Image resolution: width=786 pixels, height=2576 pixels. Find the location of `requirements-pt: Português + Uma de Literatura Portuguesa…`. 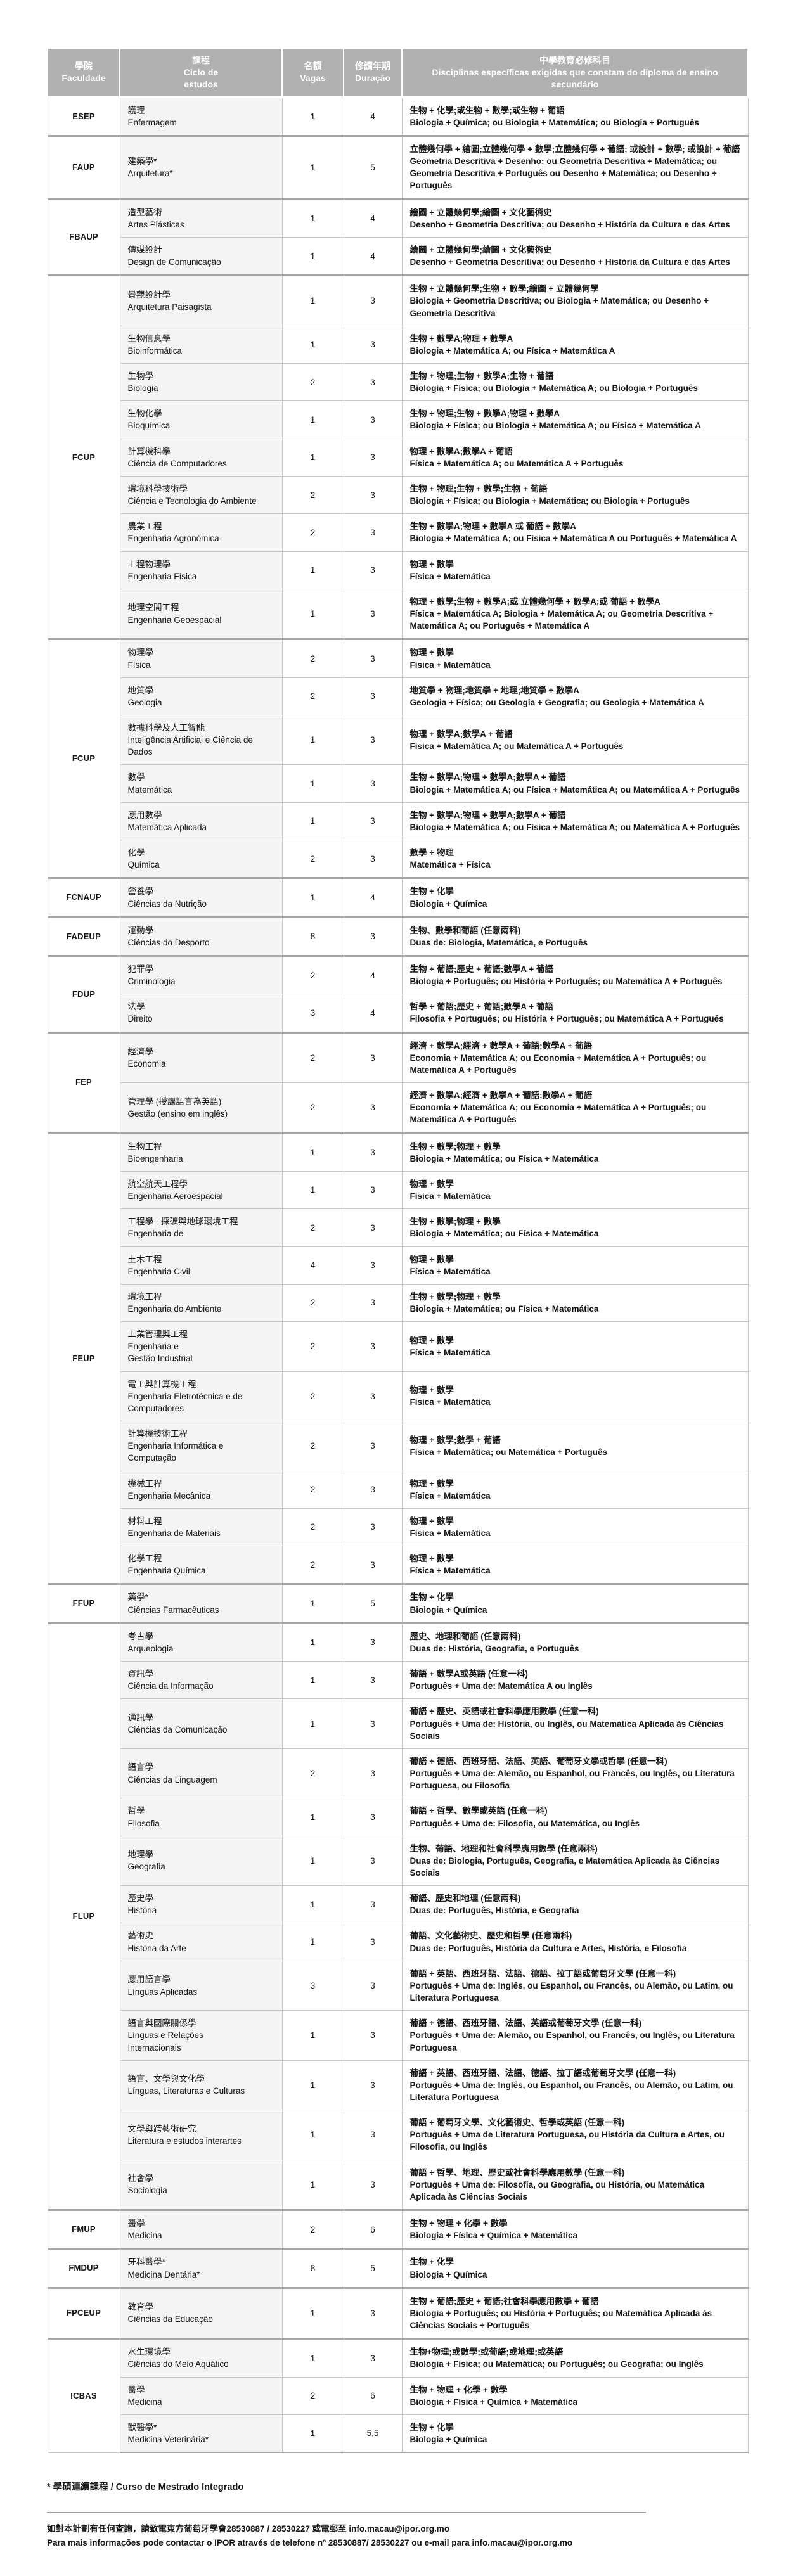

requirements-pt: Português + Uma de Literatura Portuguesa… is located at coordinates (567, 2141).